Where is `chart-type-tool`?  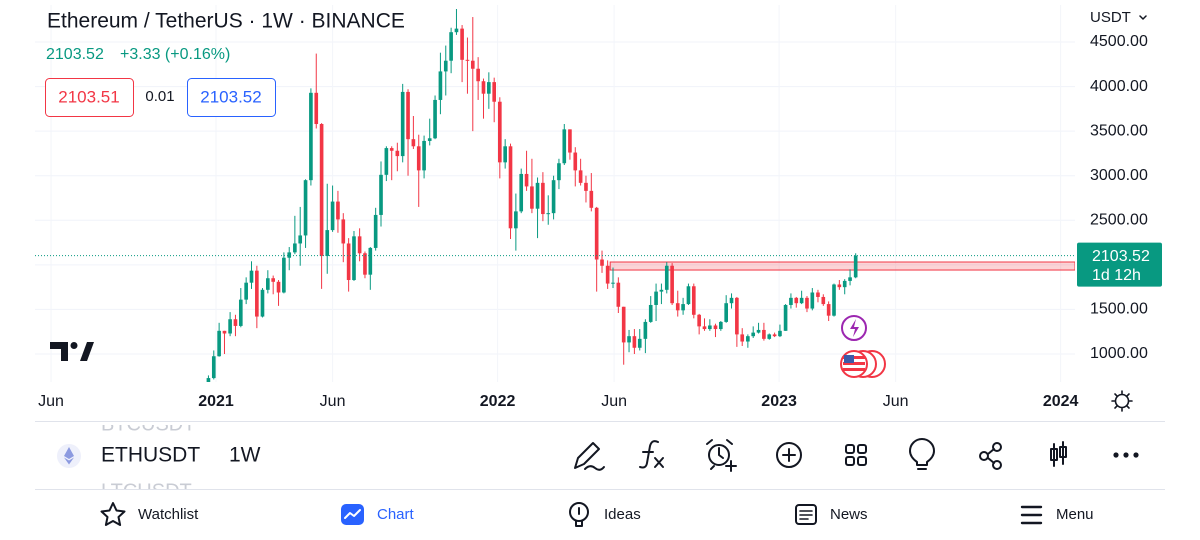
chart-type-tool is located at coordinates (1058, 454).